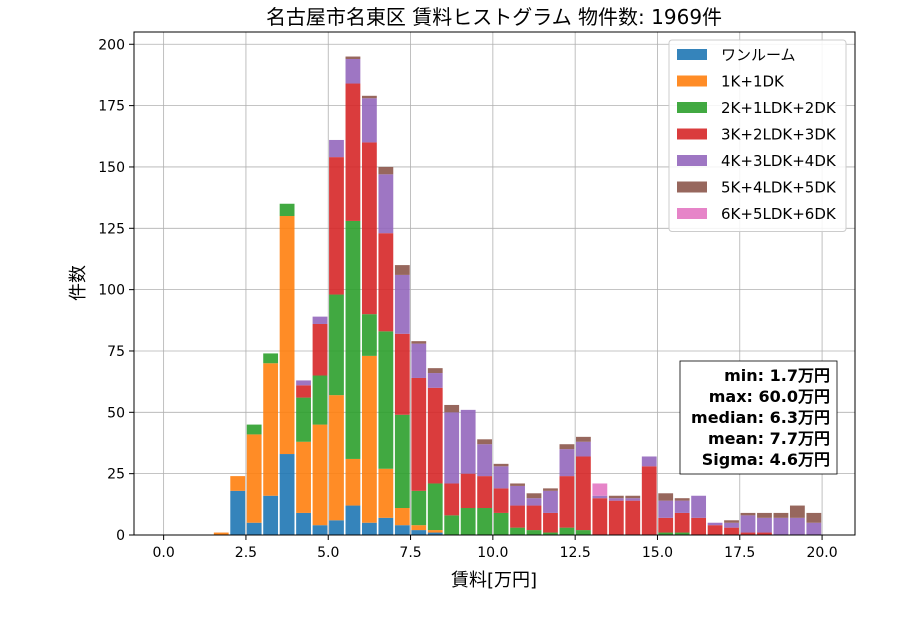  What do you see at coordinates (492, 553) in the screenshot?
I see `x-tick-label: 10.0` at bounding box center [492, 553].